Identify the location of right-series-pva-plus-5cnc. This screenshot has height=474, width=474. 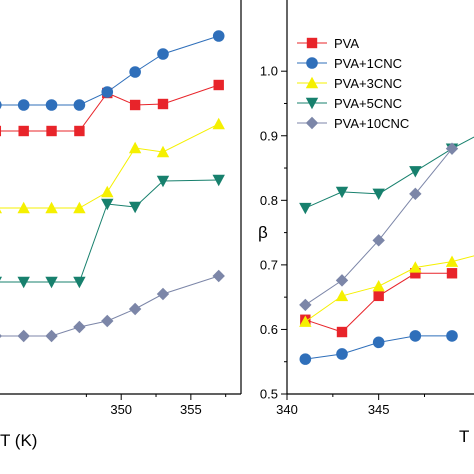
(386, 175).